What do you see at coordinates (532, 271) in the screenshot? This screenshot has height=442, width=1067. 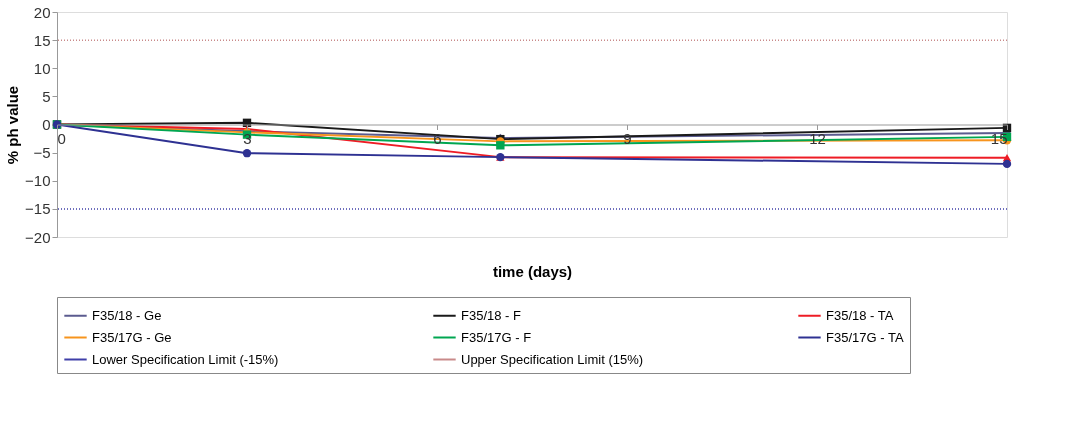 I see `x-axis-title: time (days)` at bounding box center [532, 271].